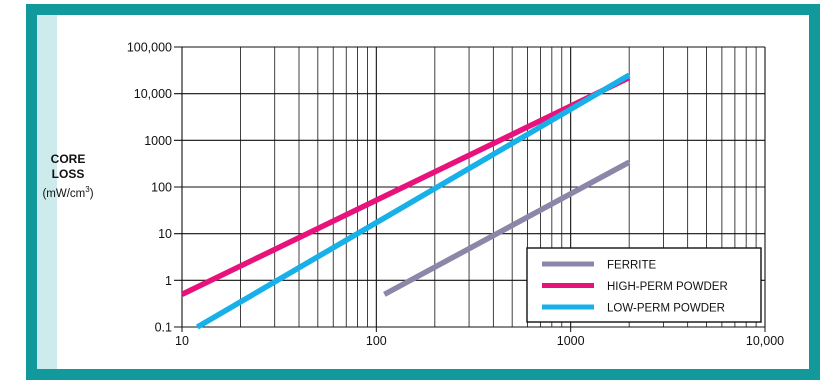  Describe the element at coordinates (64, 193) in the screenshot. I see `y-axis-unit-text: (mW/cm` at that location.